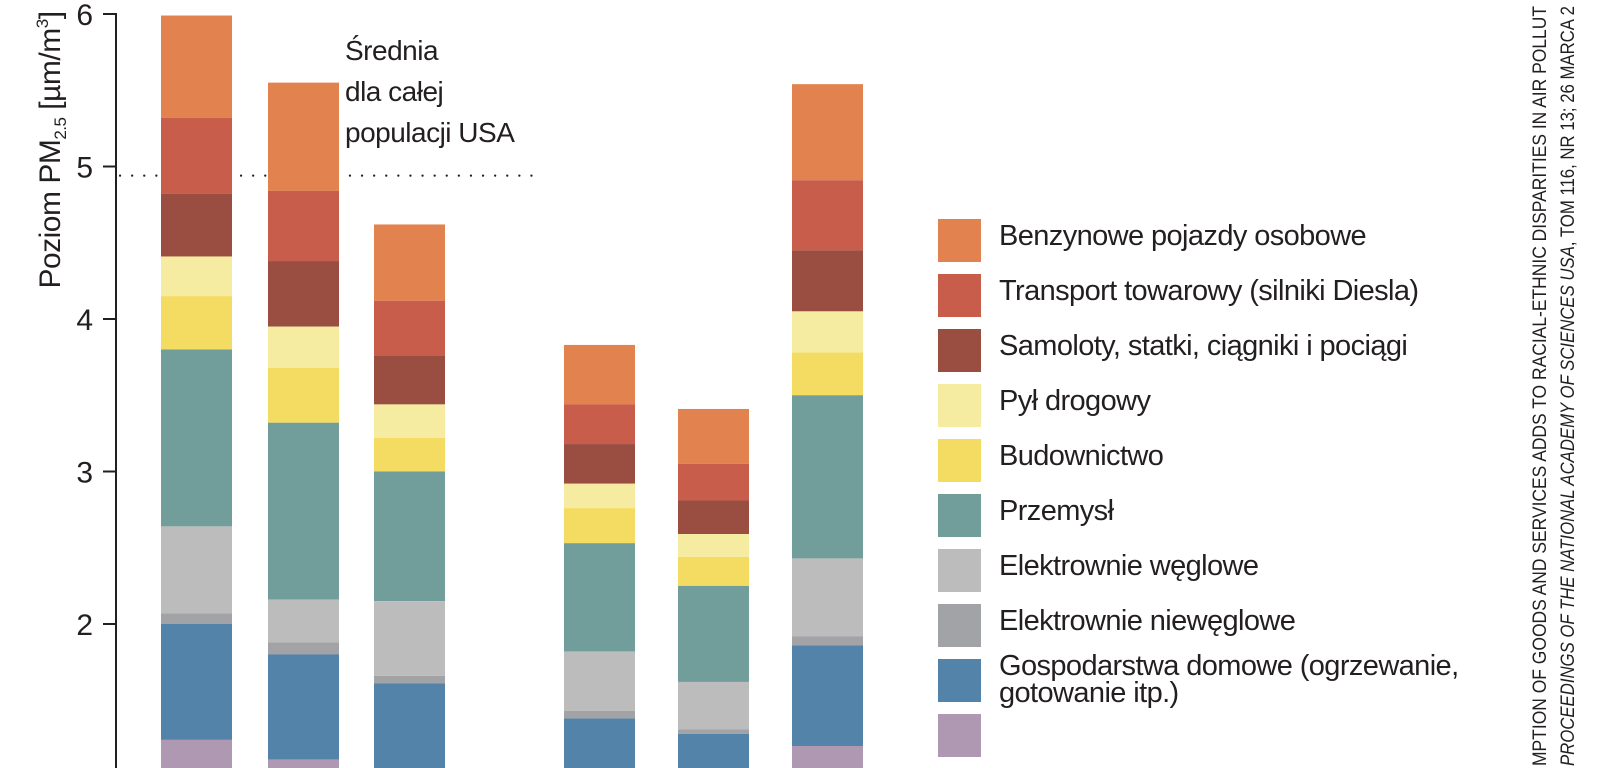 The height and width of the screenshot is (768, 1600). What do you see at coordinates (1209, 291) in the screenshot?
I see `legend-label: Transport towarowy (silniki Diesla)` at bounding box center [1209, 291].